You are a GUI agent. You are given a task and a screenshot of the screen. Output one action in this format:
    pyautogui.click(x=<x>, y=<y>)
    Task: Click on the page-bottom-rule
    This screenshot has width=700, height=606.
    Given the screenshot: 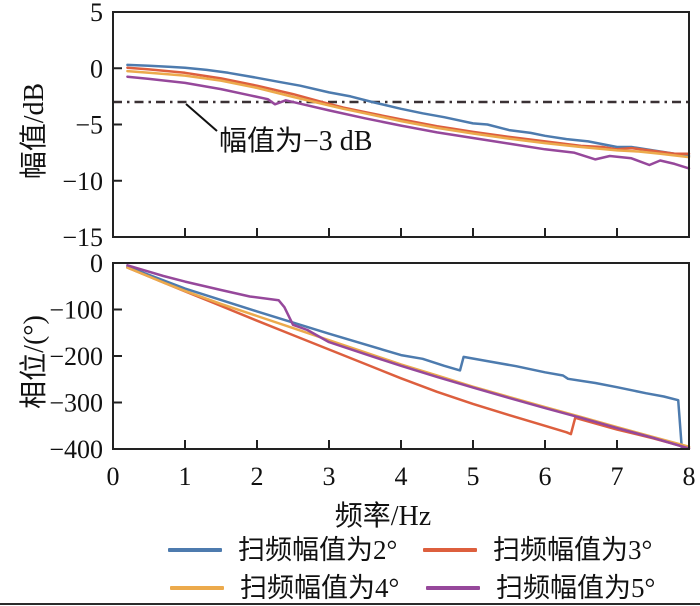 What is the action you would take?
    pyautogui.click(x=350, y=604)
    